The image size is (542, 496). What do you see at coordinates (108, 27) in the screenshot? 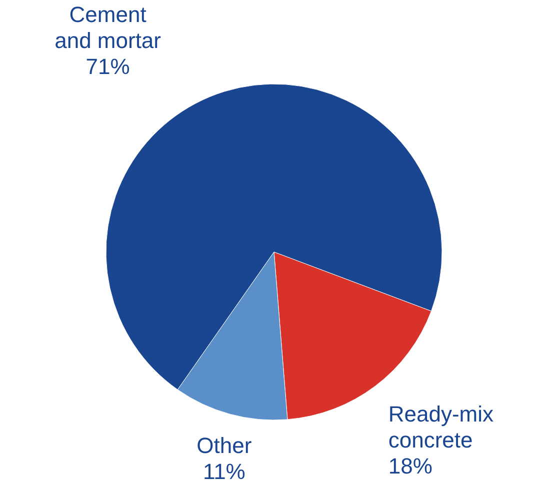
I see `slice-label: Cement and mortar` at bounding box center [108, 27].